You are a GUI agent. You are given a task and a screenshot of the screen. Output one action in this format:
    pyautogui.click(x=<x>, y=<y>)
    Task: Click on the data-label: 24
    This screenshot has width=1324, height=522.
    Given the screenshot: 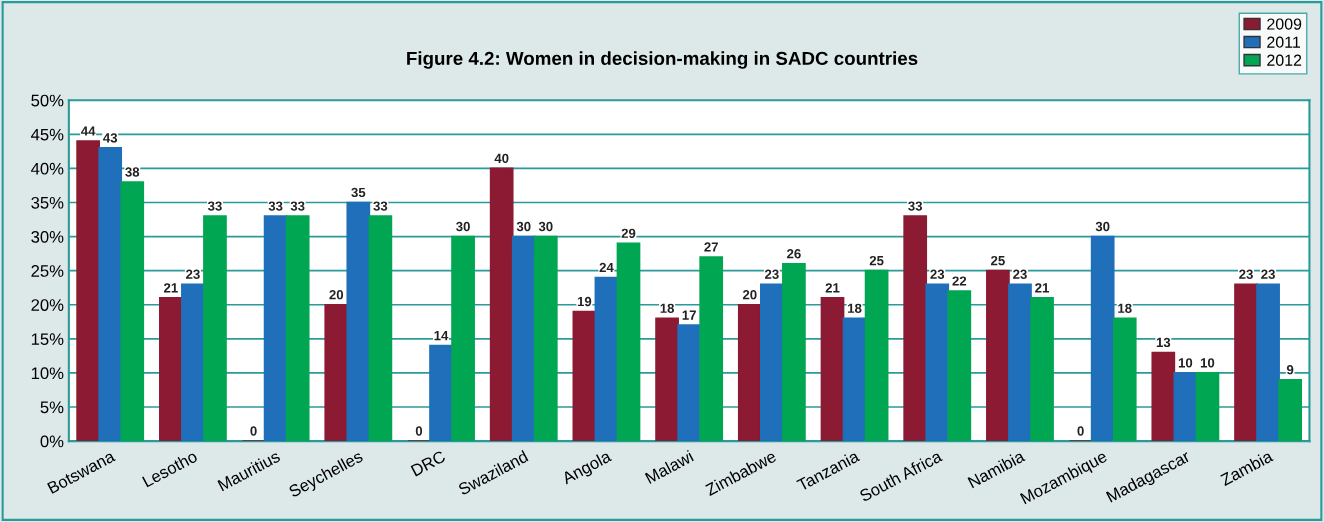 What is the action you would take?
    pyautogui.click(x=606, y=267)
    